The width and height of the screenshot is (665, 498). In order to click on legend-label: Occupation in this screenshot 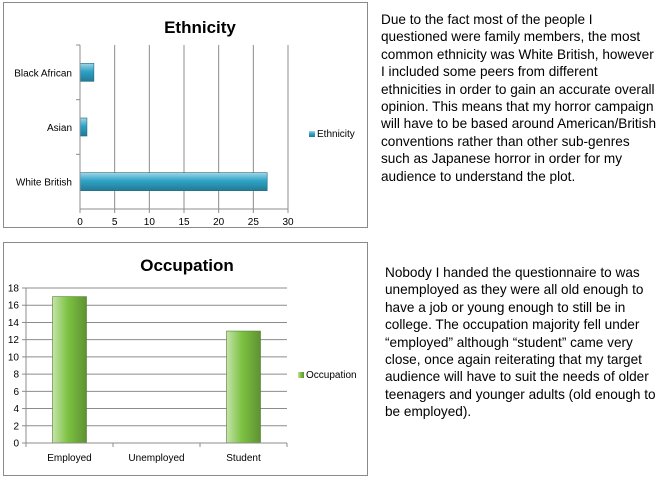, I will do `click(331, 375)`.